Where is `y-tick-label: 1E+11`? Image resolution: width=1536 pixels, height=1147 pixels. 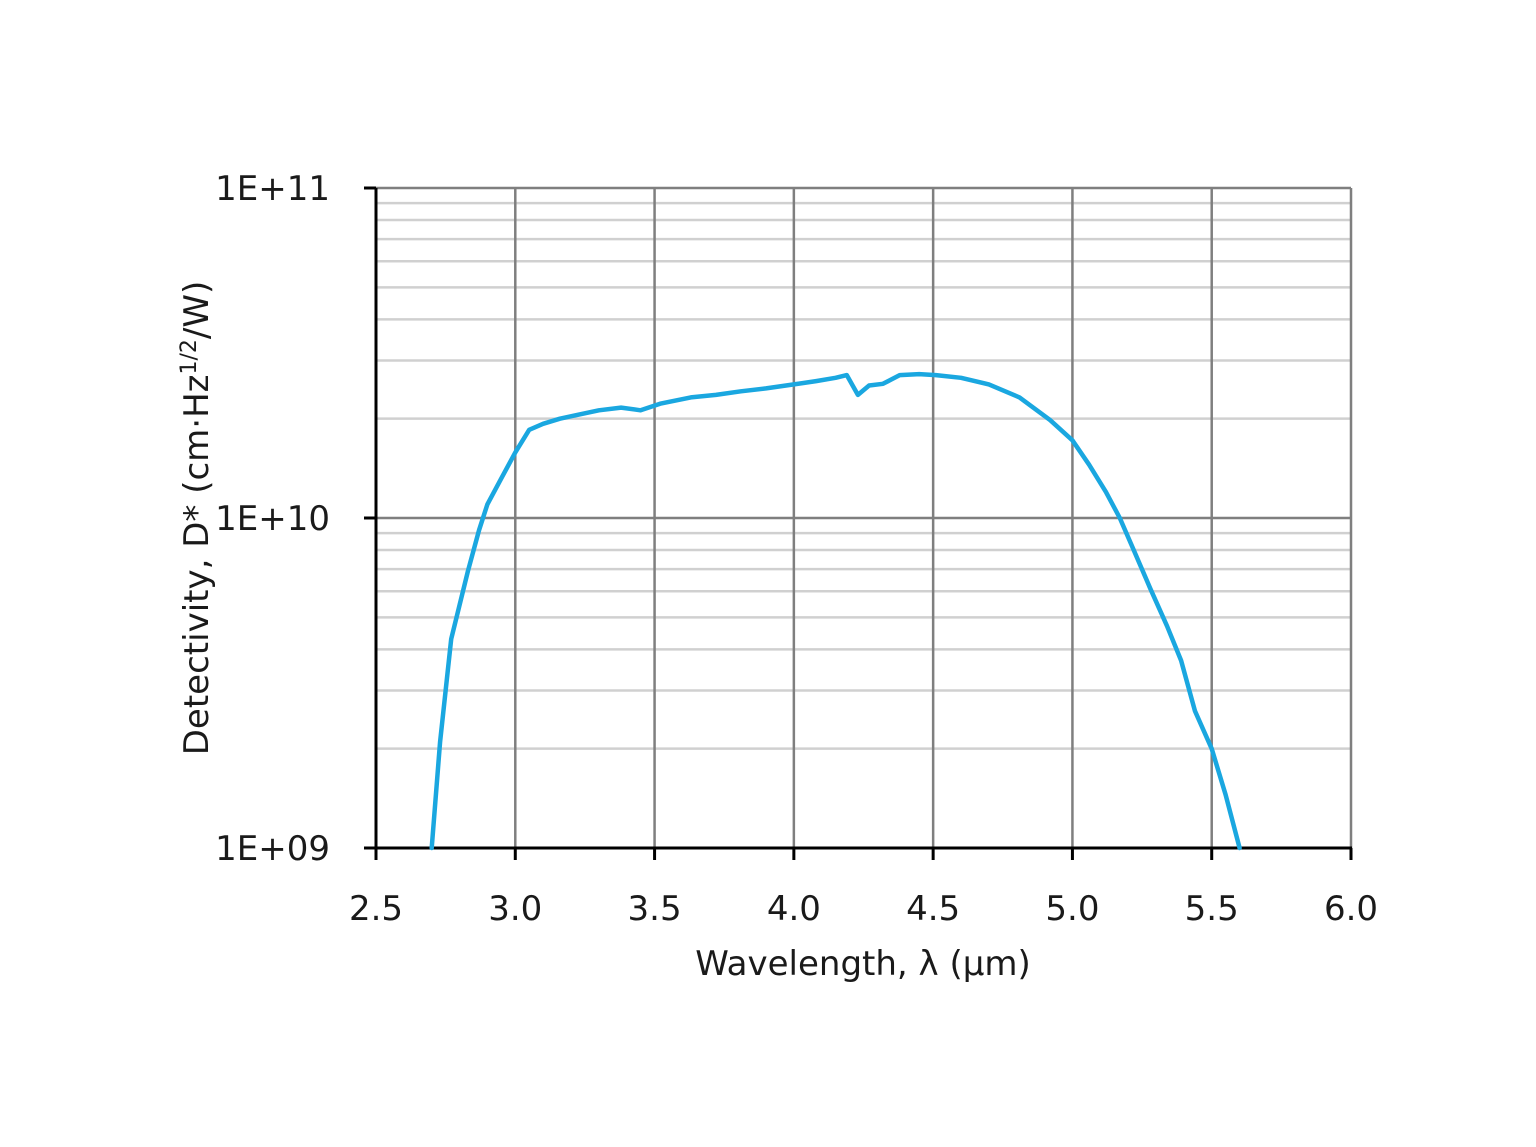
y-tick-label: 1E+11 is located at coordinates (272, 189).